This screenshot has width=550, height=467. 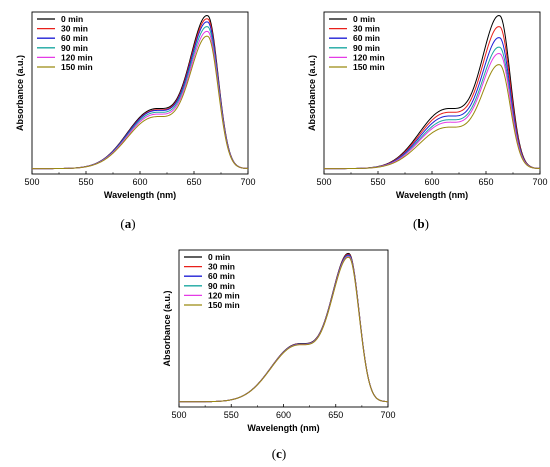 What do you see at coordinates (127, 223) in the screenshot?
I see `panel-caption: (a)` at bounding box center [127, 223].